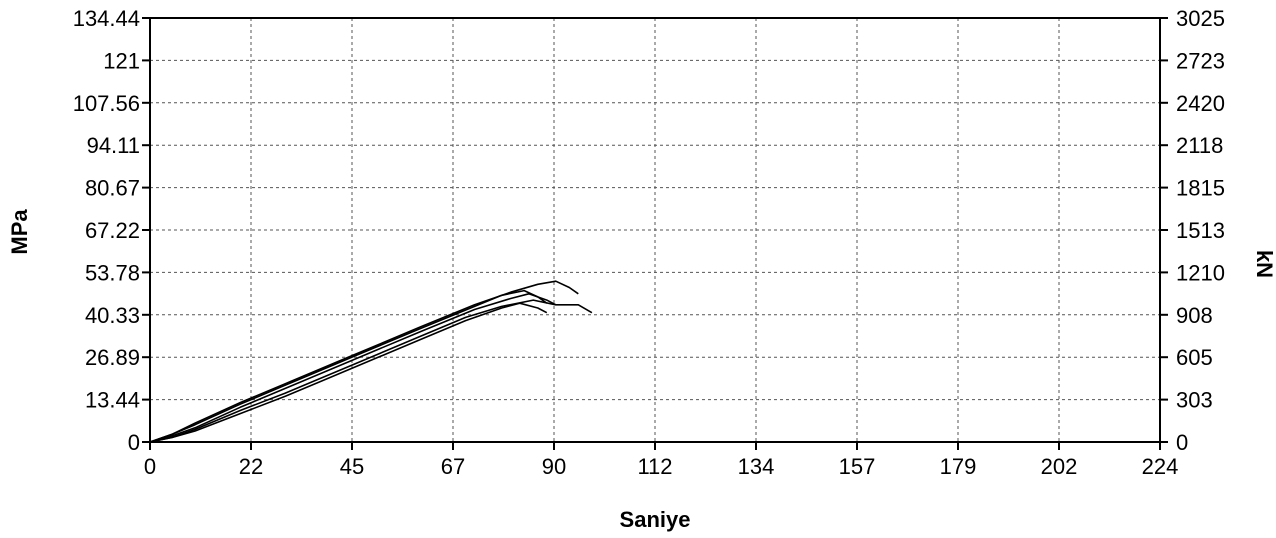  I want to click on x-tick-label: 157, so click(857, 466).